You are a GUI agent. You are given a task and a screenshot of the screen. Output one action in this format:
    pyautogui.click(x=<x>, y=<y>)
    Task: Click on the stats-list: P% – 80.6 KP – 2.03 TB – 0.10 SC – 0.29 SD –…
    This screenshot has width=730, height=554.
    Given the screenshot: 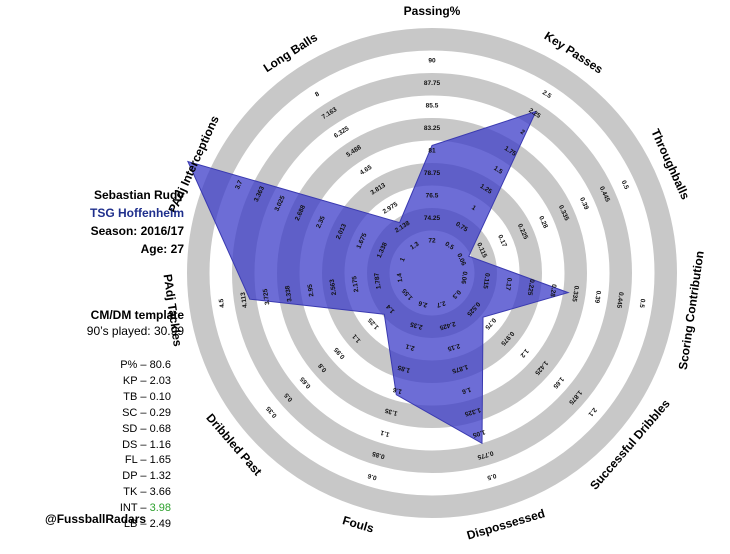 What is the action you would take?
    pyautogui.click(x=105, y=445)
    